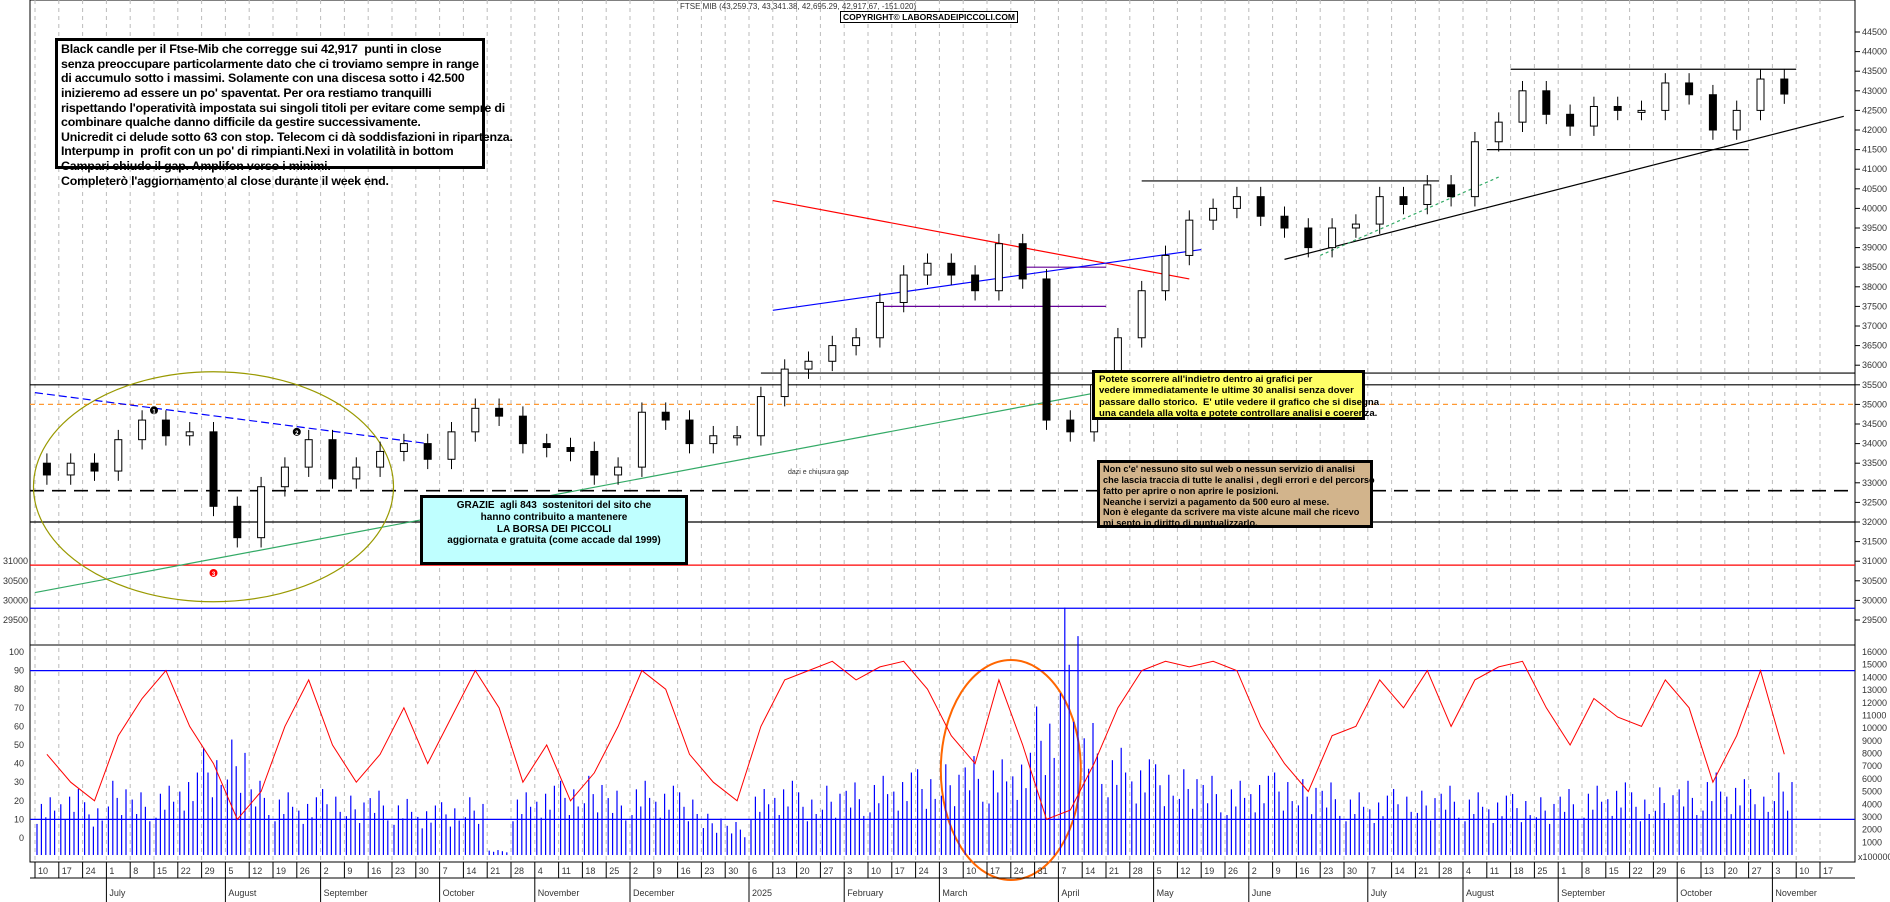 The width and height of the screenshot is (1890, 902). What do you see at coordinates (1019, 871) in the screenshot?
I see `date-tick-label: 24` at bounding box center [1019, 871].